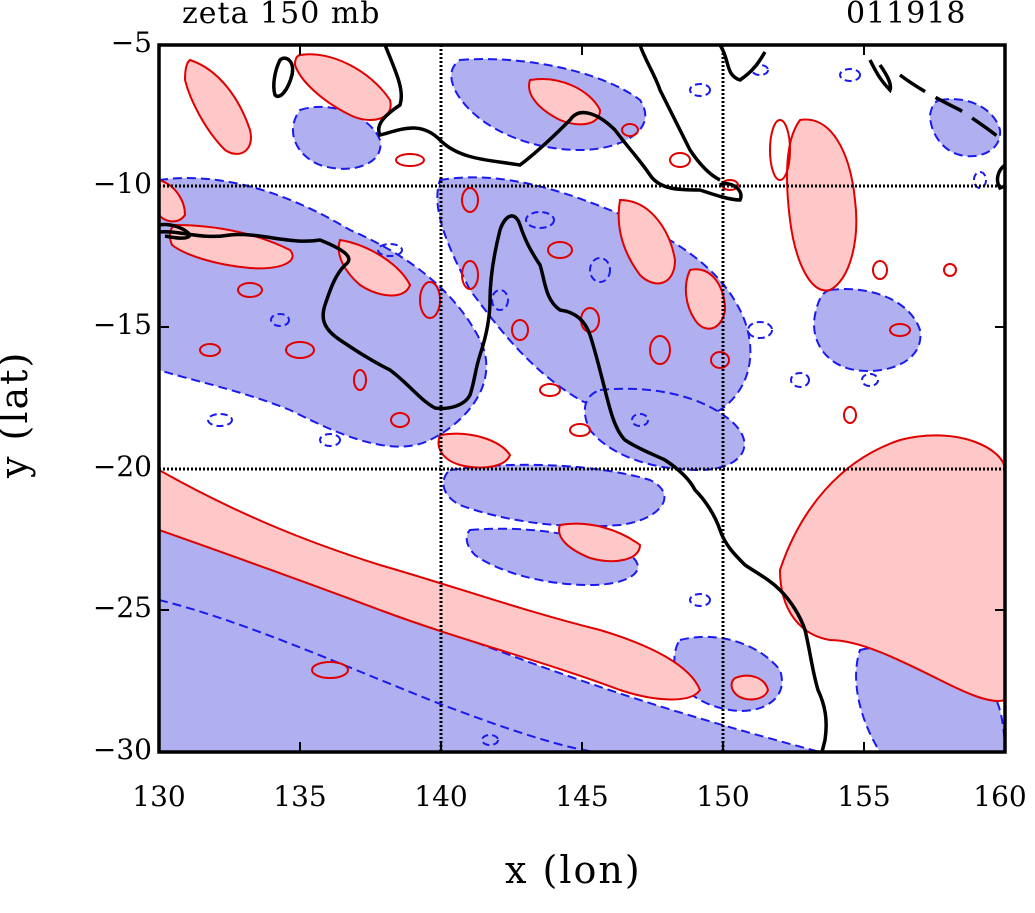  What do you see at coordinates (122, 607) in the screenshot?
I see `y-tick-label: −25` at bounding box center [122, 607].